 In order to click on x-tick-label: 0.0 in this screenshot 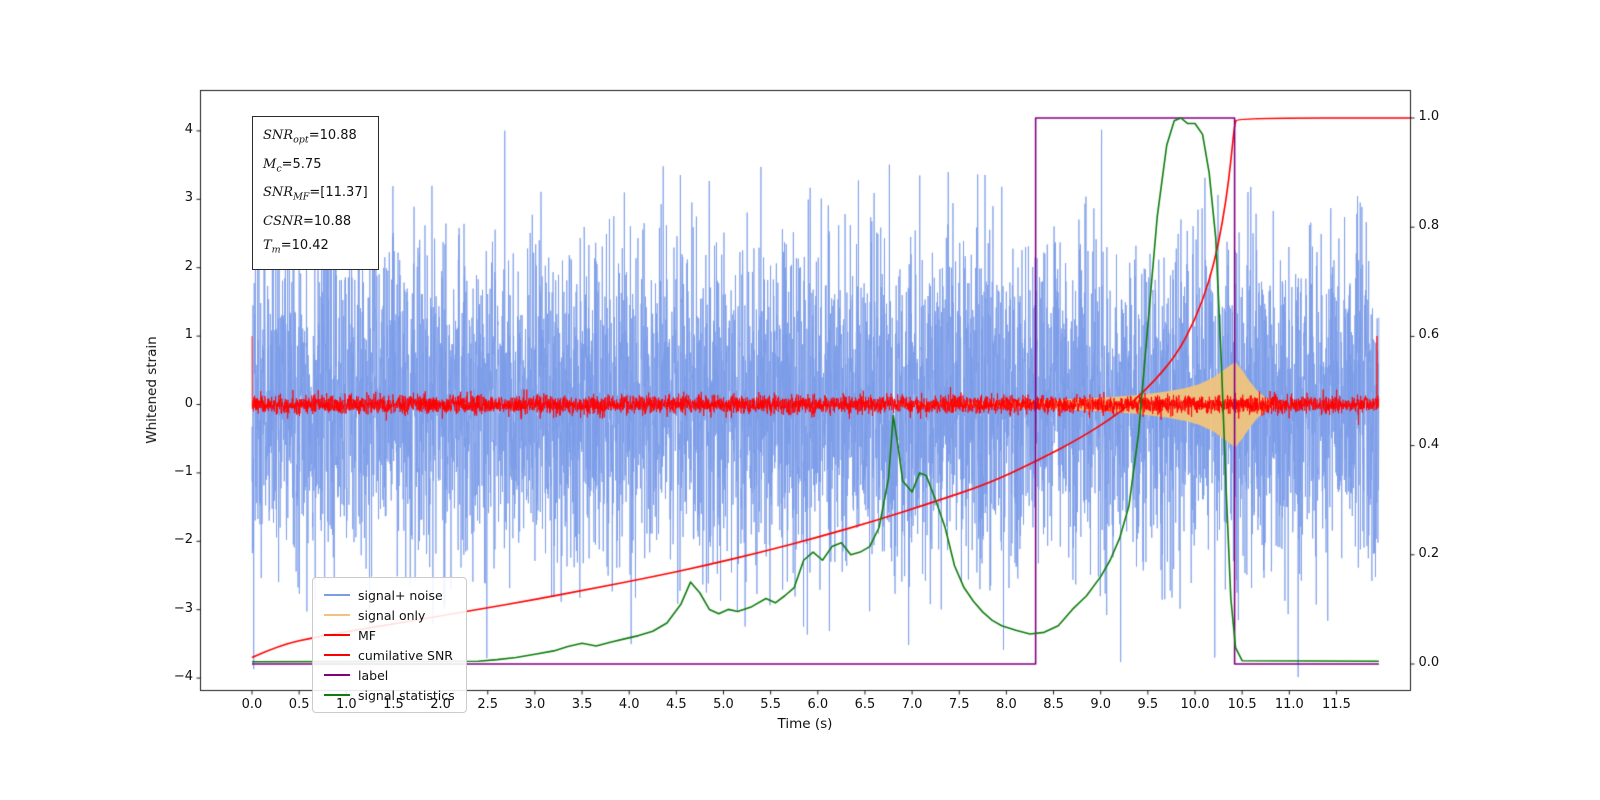, I will do `click(252, 704)`.